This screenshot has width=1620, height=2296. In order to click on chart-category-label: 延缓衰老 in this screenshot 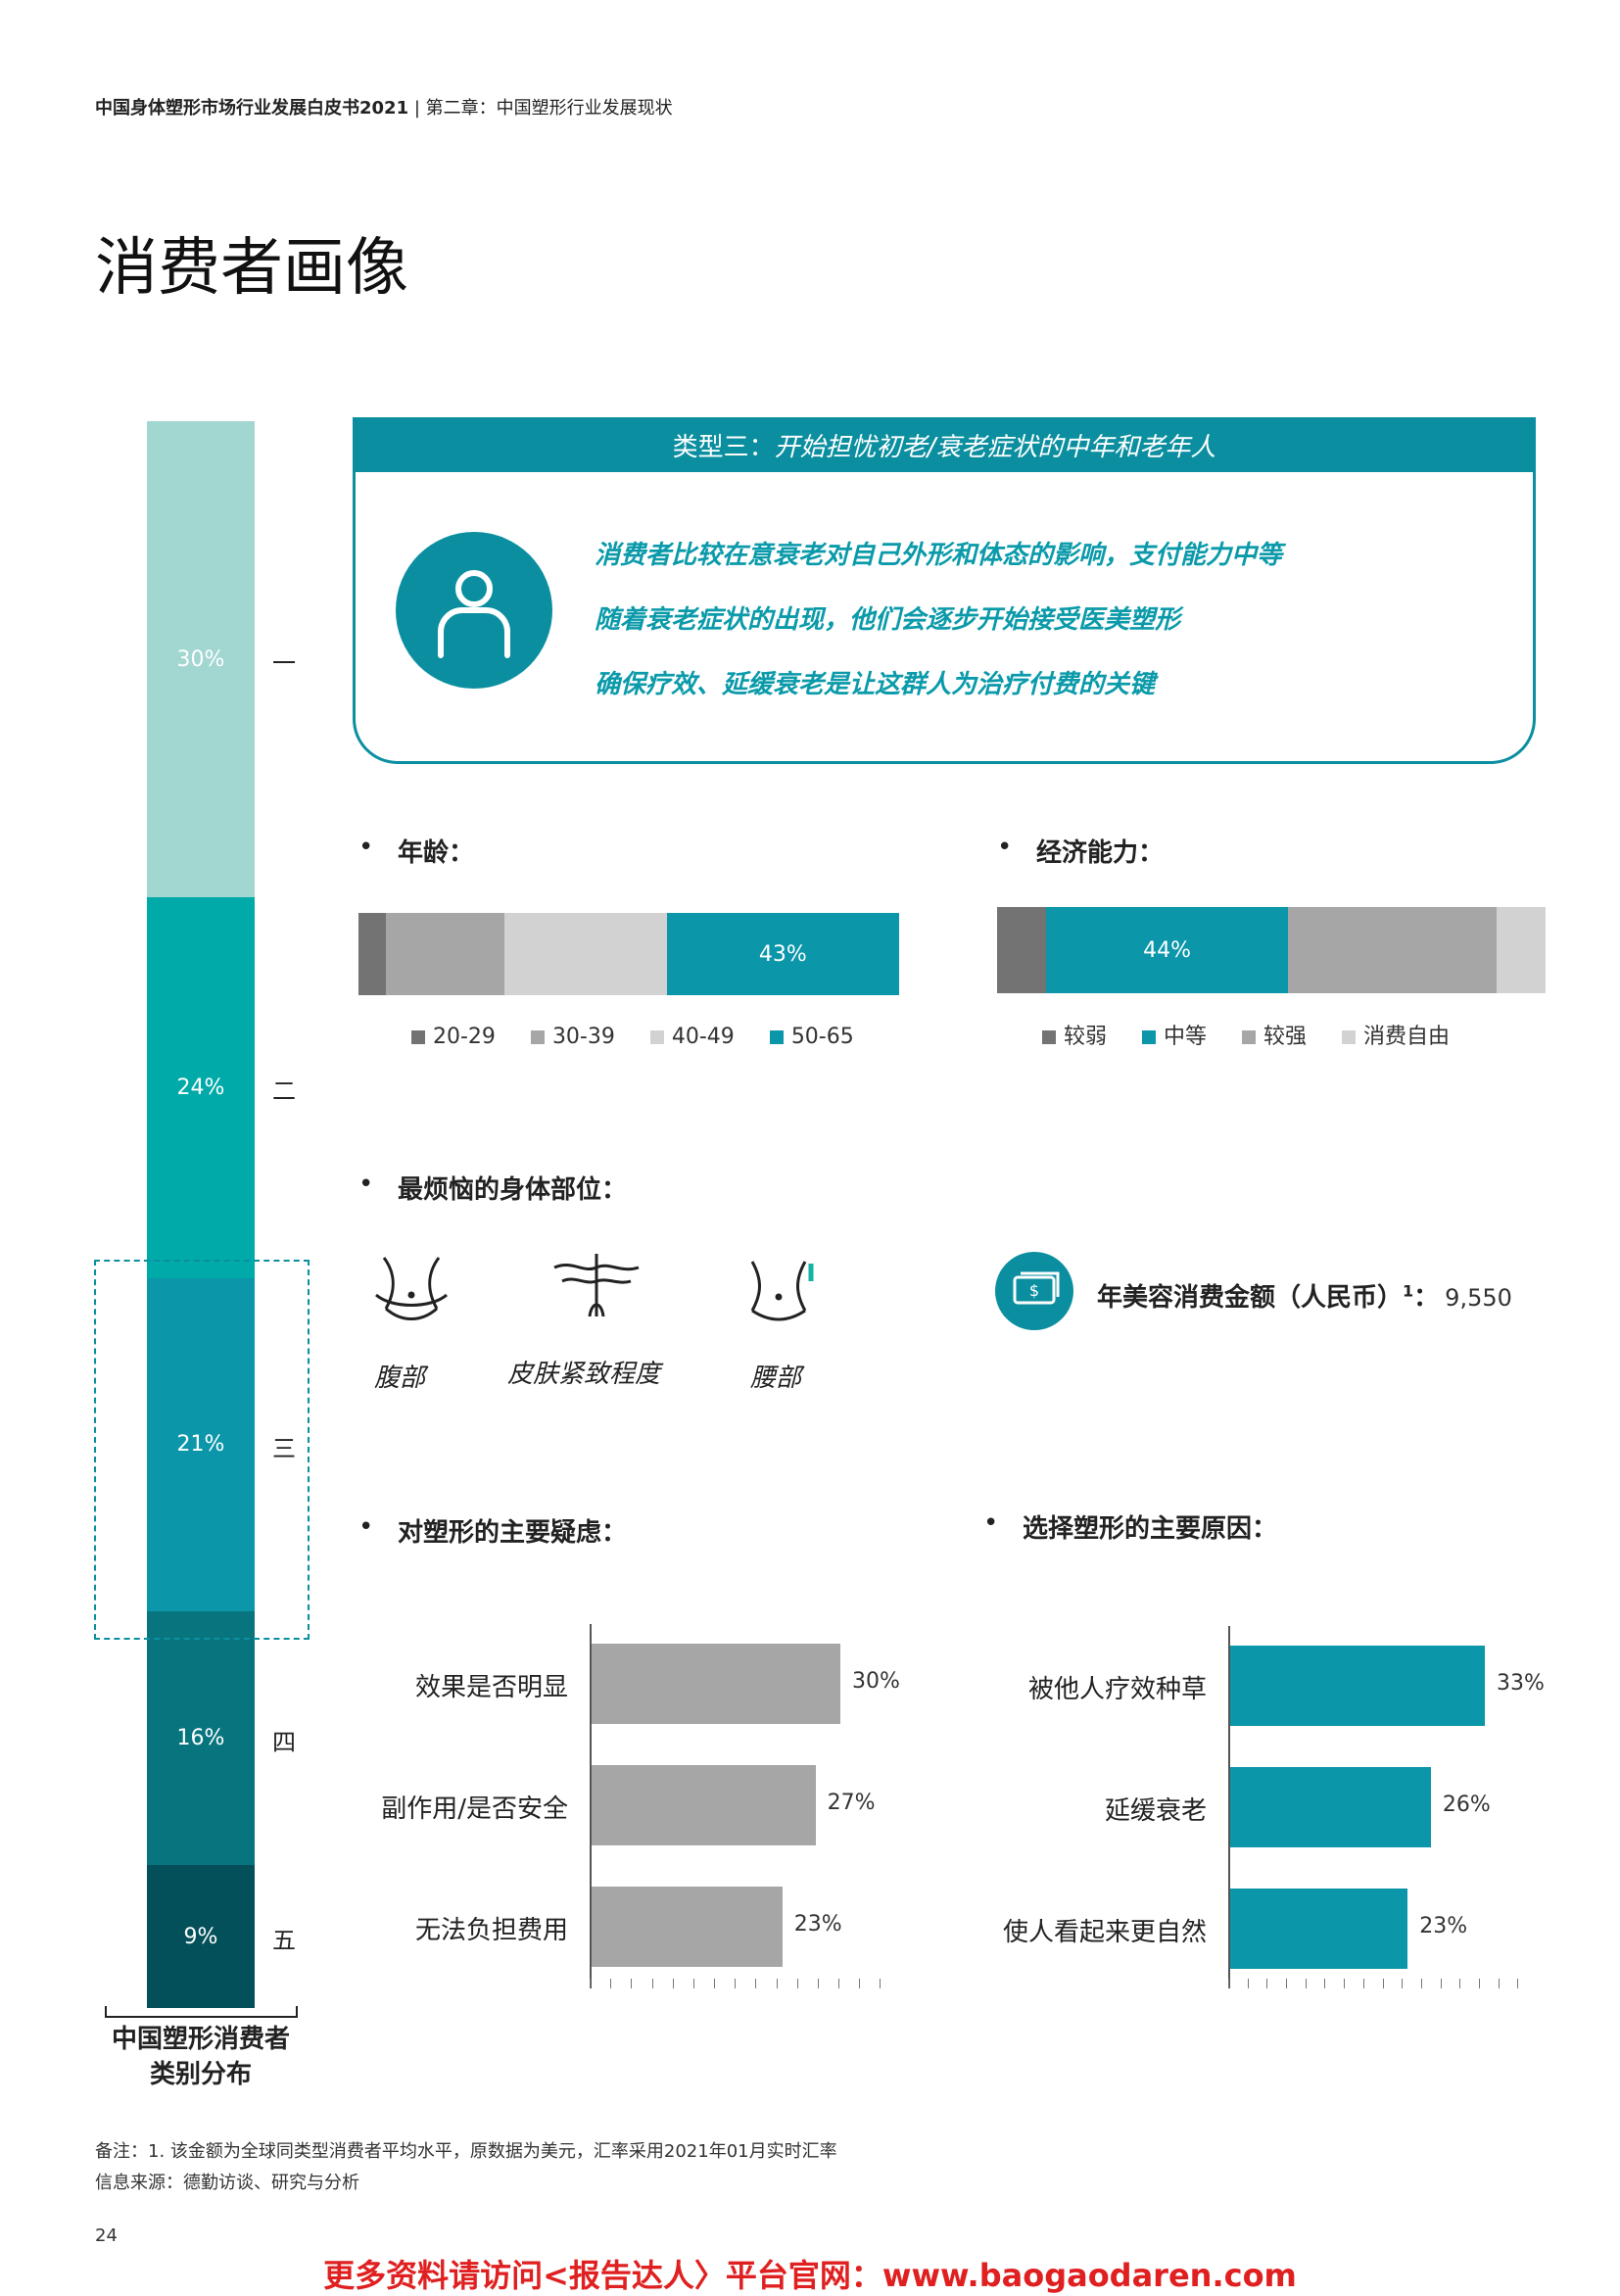, I will do `click(1155, 1811)`.